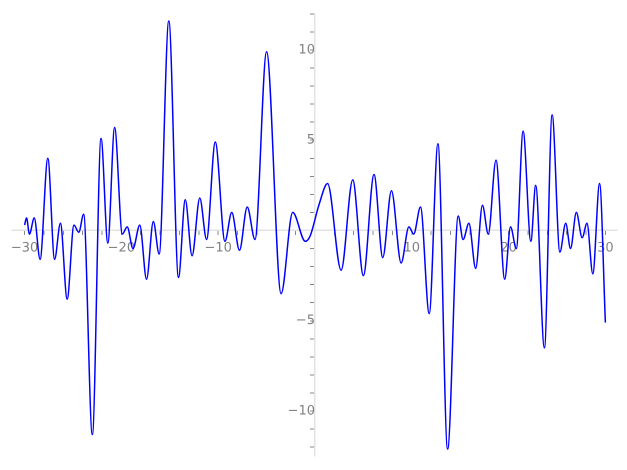 The height and width of the screenshot is (470, 627). What do you see at coordinates (301, 410) in the screenshot?
I see `y-tick-label: −10` at bounding box center [301, 410].